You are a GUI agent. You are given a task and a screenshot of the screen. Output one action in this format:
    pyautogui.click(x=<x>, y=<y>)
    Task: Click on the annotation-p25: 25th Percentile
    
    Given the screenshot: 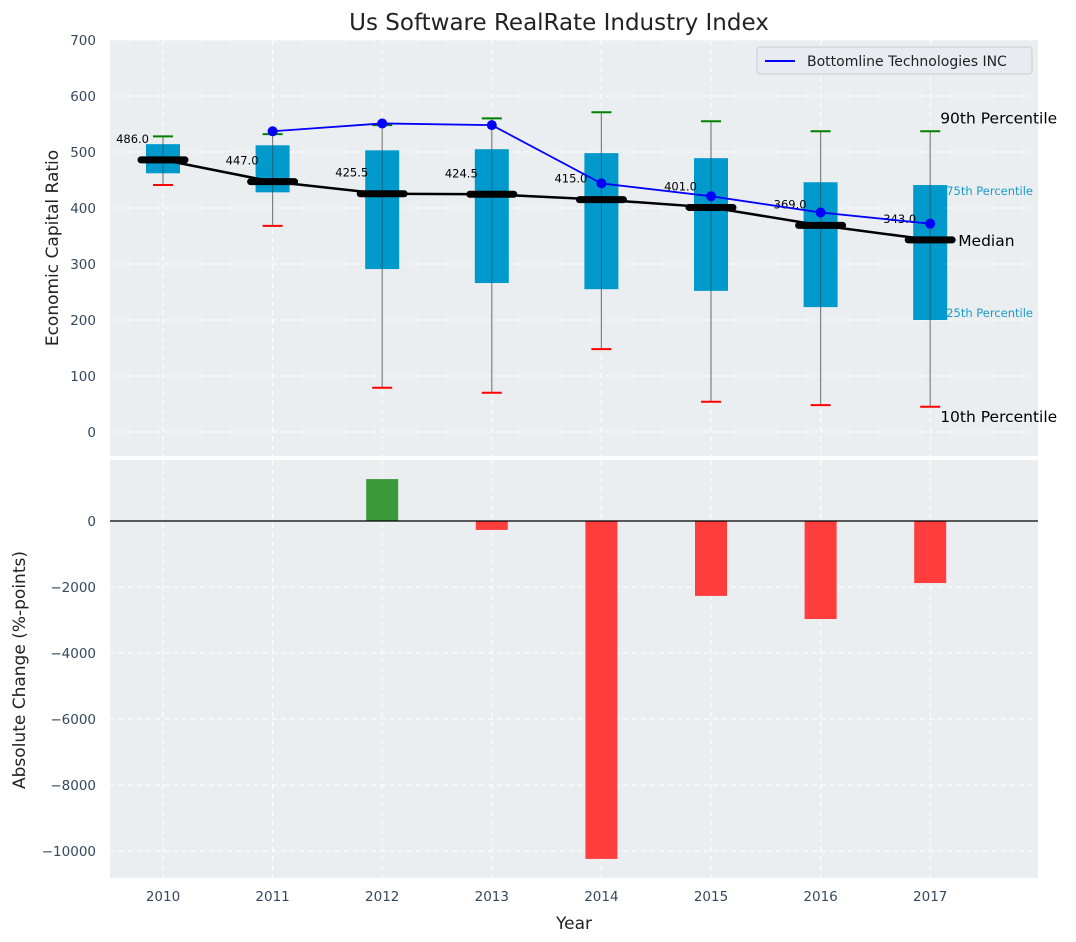 What is the action you would take?
    pyautogui.click(x=989, y=313)
    